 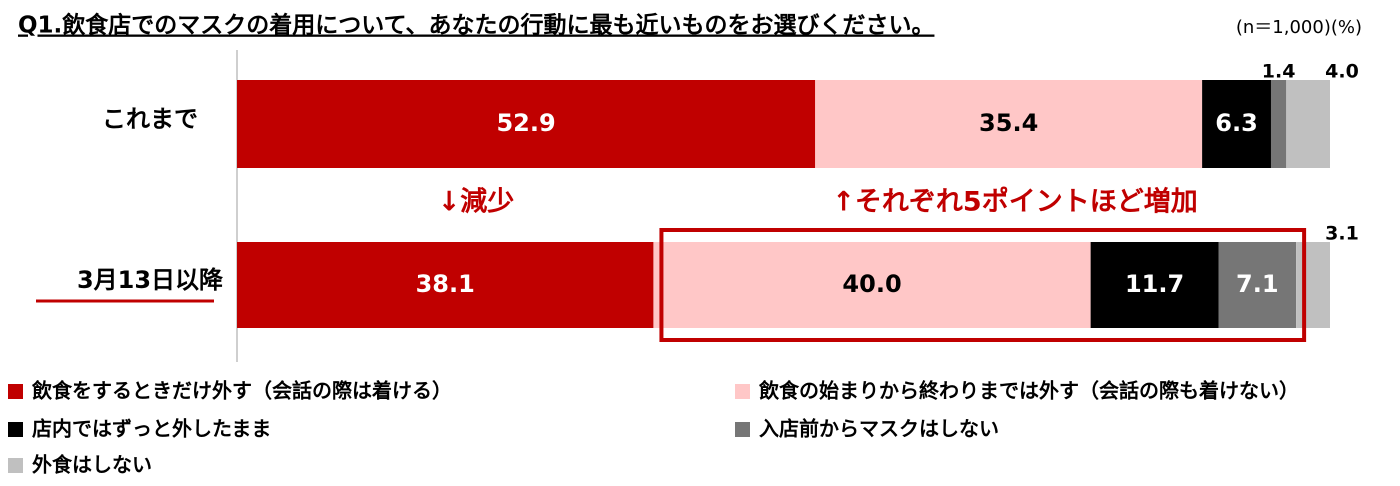 I want to click on legend-label: 飲食をするときだけ外す（会話の際は着ける）, so click(x=241, y=391).